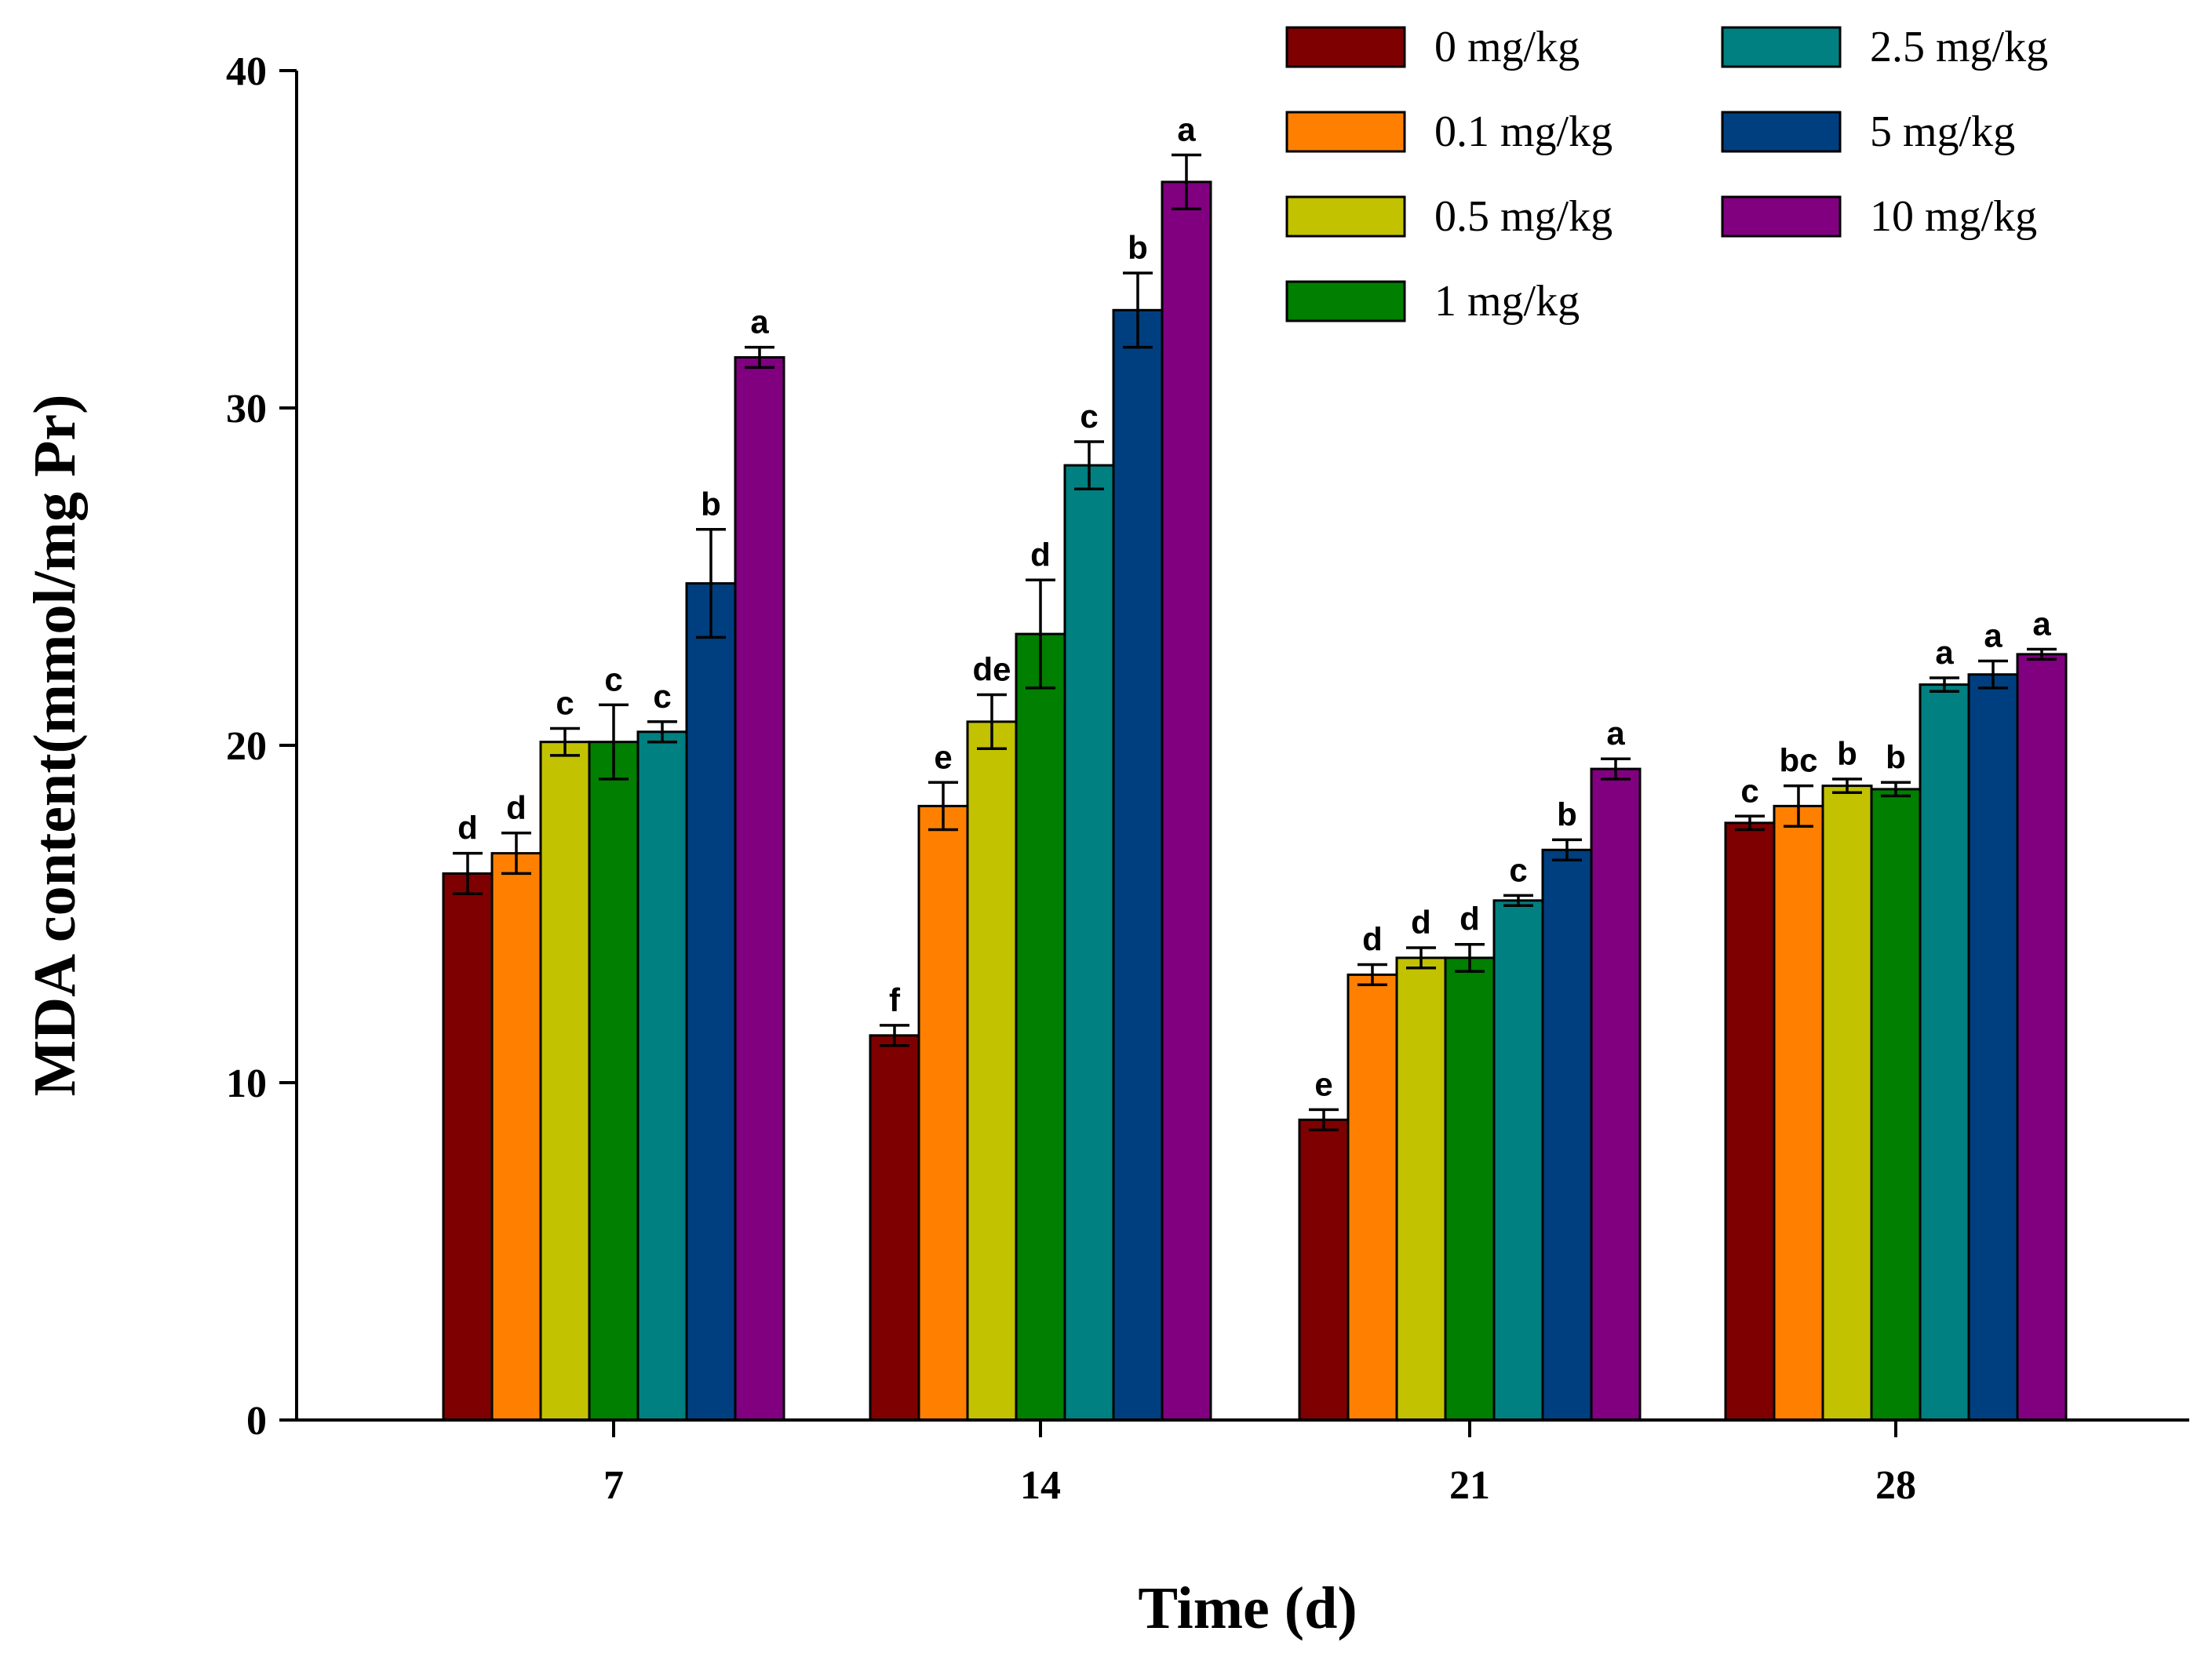 This screenshot has height=1664, width=2212. I want to click on legend-label: 10 mg/kg, so click(1953, 216).